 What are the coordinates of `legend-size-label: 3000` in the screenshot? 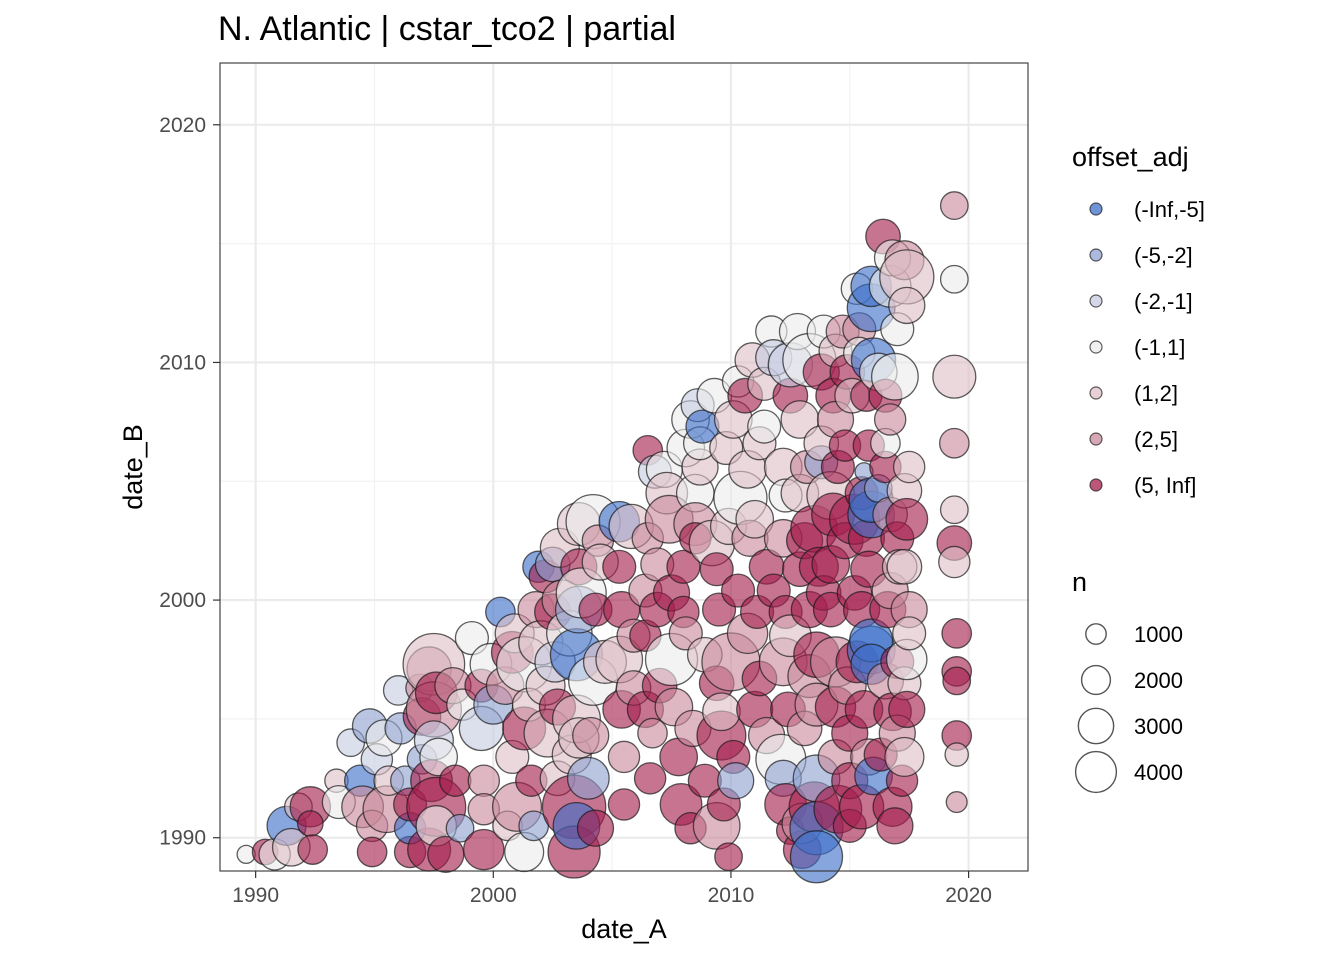 It's located at (1158, 726).